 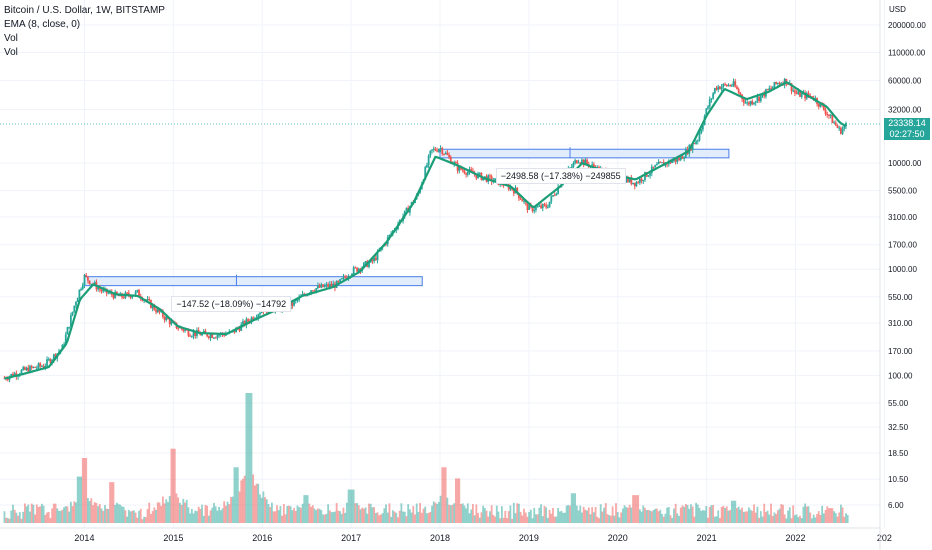 I want to click on time-tick-label-6: 2020, so click(x=618, y=538).